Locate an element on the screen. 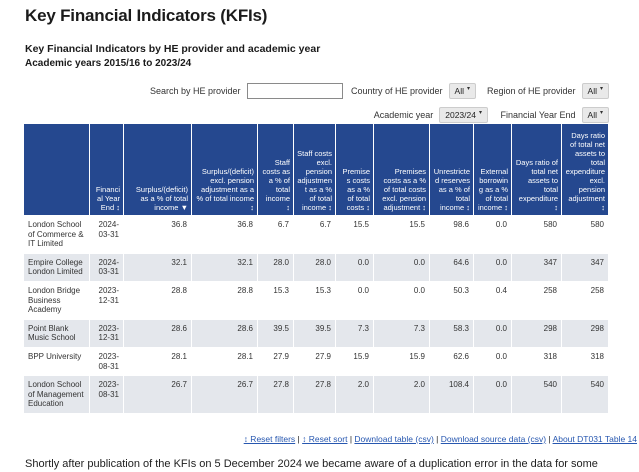 This screenshot has width=639, height=472. financial-year-end-filter-group: Financial Year End All ▾ is located at coordinates (554, 115).